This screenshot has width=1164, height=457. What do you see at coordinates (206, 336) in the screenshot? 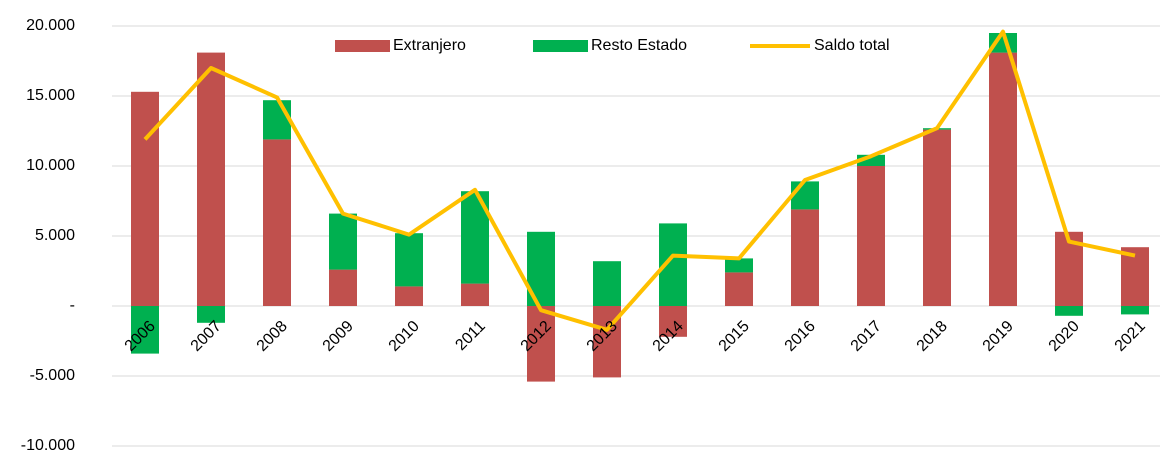
I see `x-tick-label: 2007` at bounding box center [206, 336].